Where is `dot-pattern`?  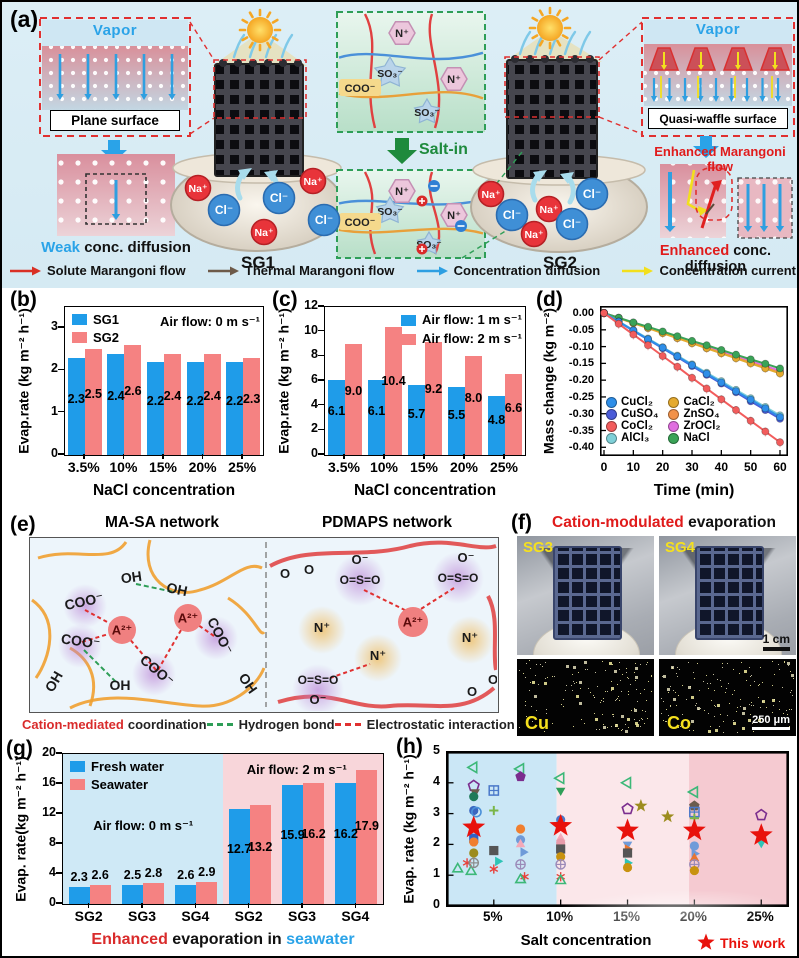 dot-pattern is located at coordinates (718, 88).